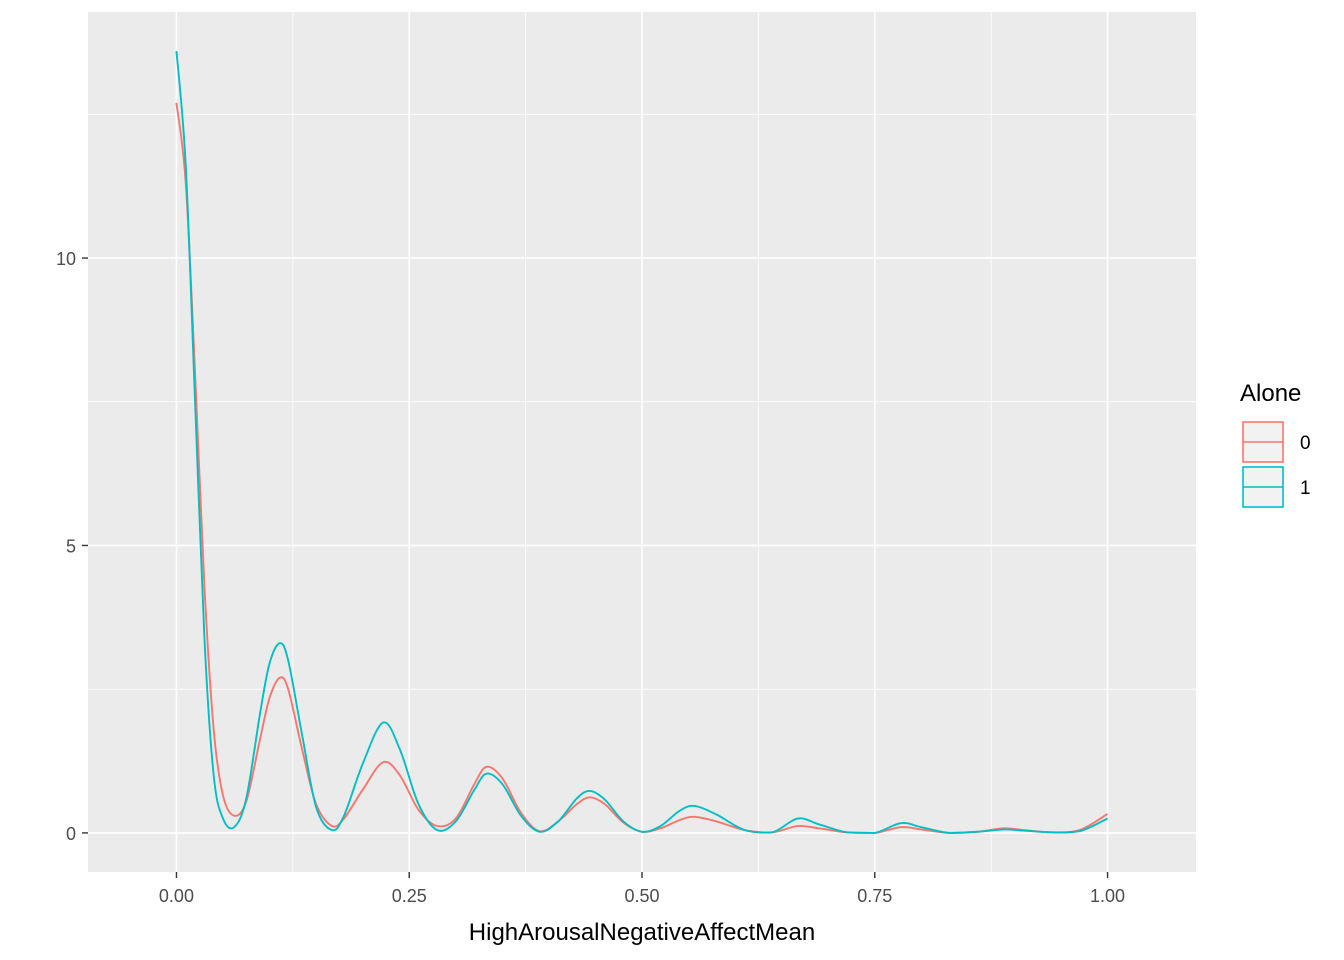 This screenshot has width=1344, height=960. I want to click on x-axis: 0.00 0.25 0.50 0.75 1.00, so click(642, 889).